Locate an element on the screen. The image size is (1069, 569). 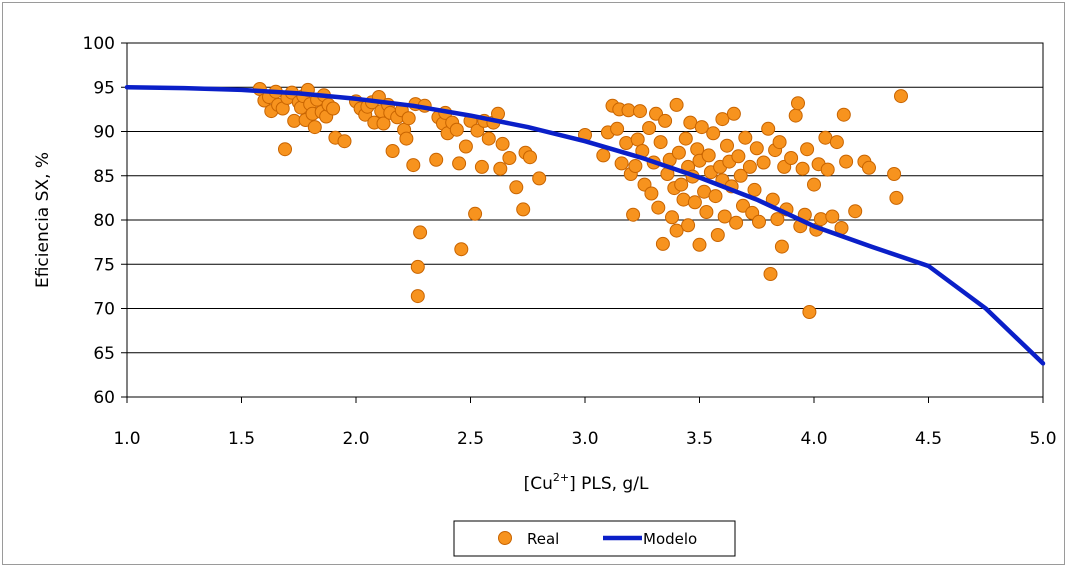
x-tick-label: 4.0 is located at coordinates (813, 439).